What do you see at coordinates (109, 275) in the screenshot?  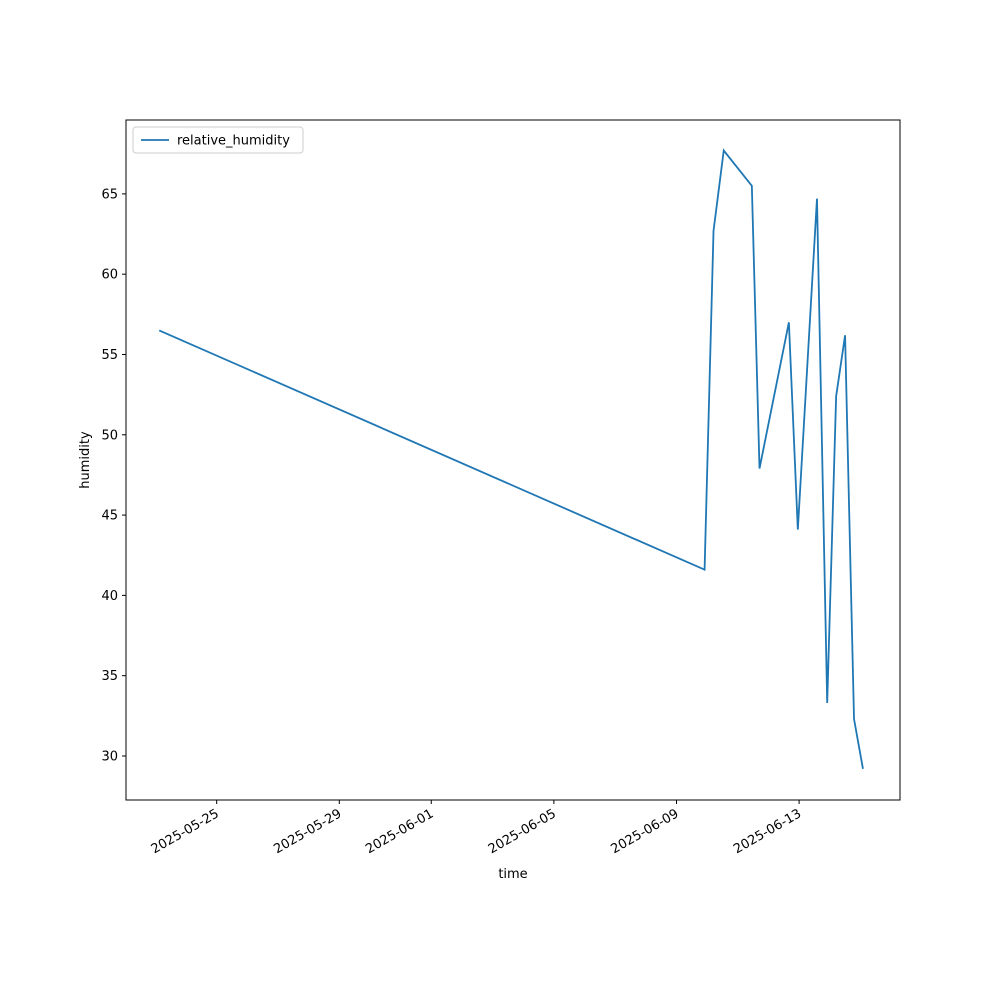 I see `y-tick-label: 60` at bounding box center [109, 275].